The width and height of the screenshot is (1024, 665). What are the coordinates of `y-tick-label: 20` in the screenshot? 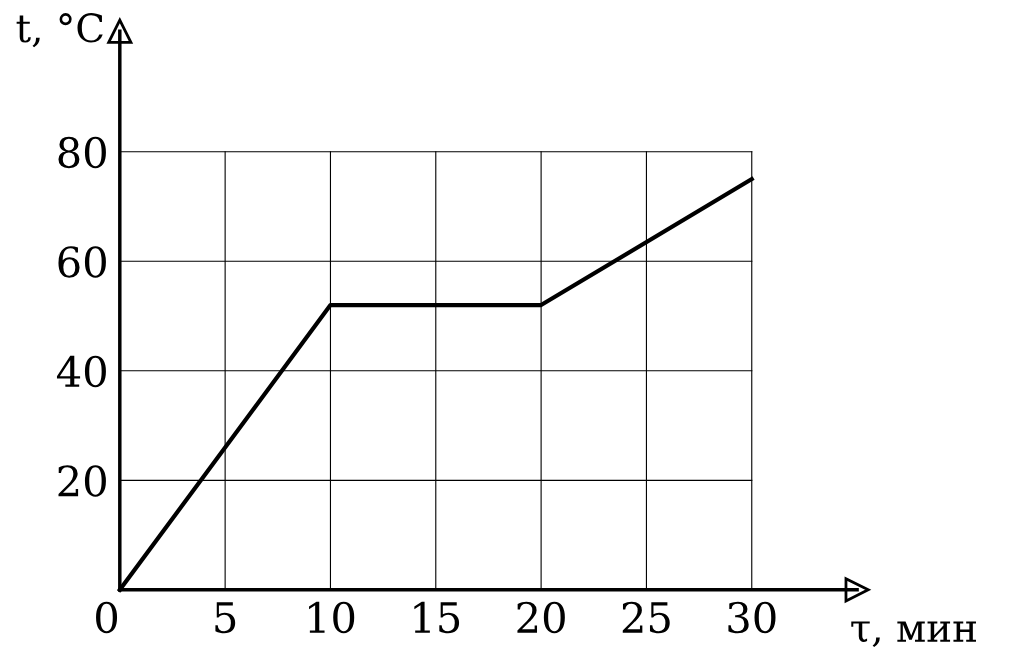 It's located at (82, 481).